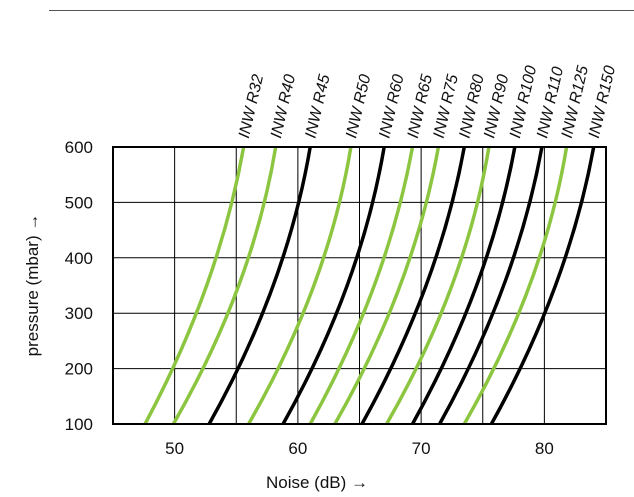 This screenshot has width=634, height=497. I want to click on x-tick-label: 70, so click(421, 448).